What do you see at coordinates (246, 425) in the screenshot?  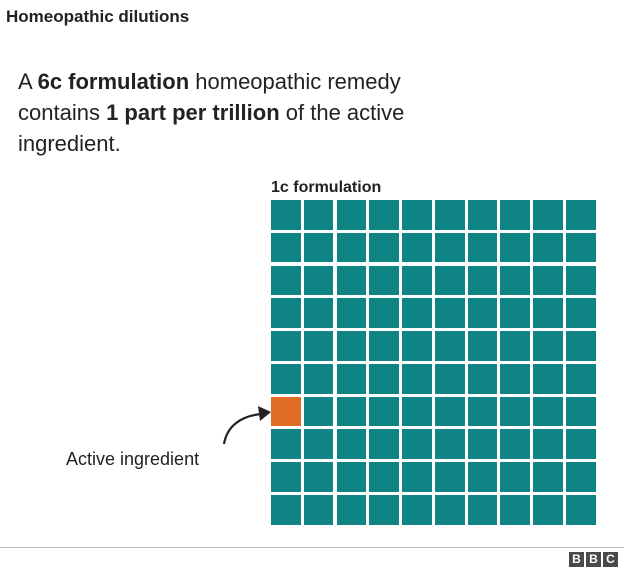 I see `callout-arrow-icon` at bounding box center [246, 425].